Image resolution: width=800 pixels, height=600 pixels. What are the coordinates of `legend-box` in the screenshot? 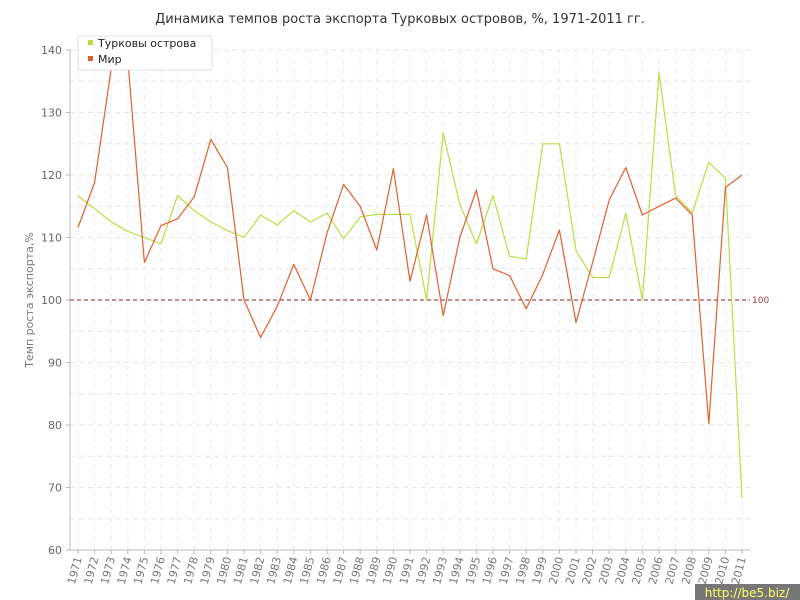 It's located at (145, 53).